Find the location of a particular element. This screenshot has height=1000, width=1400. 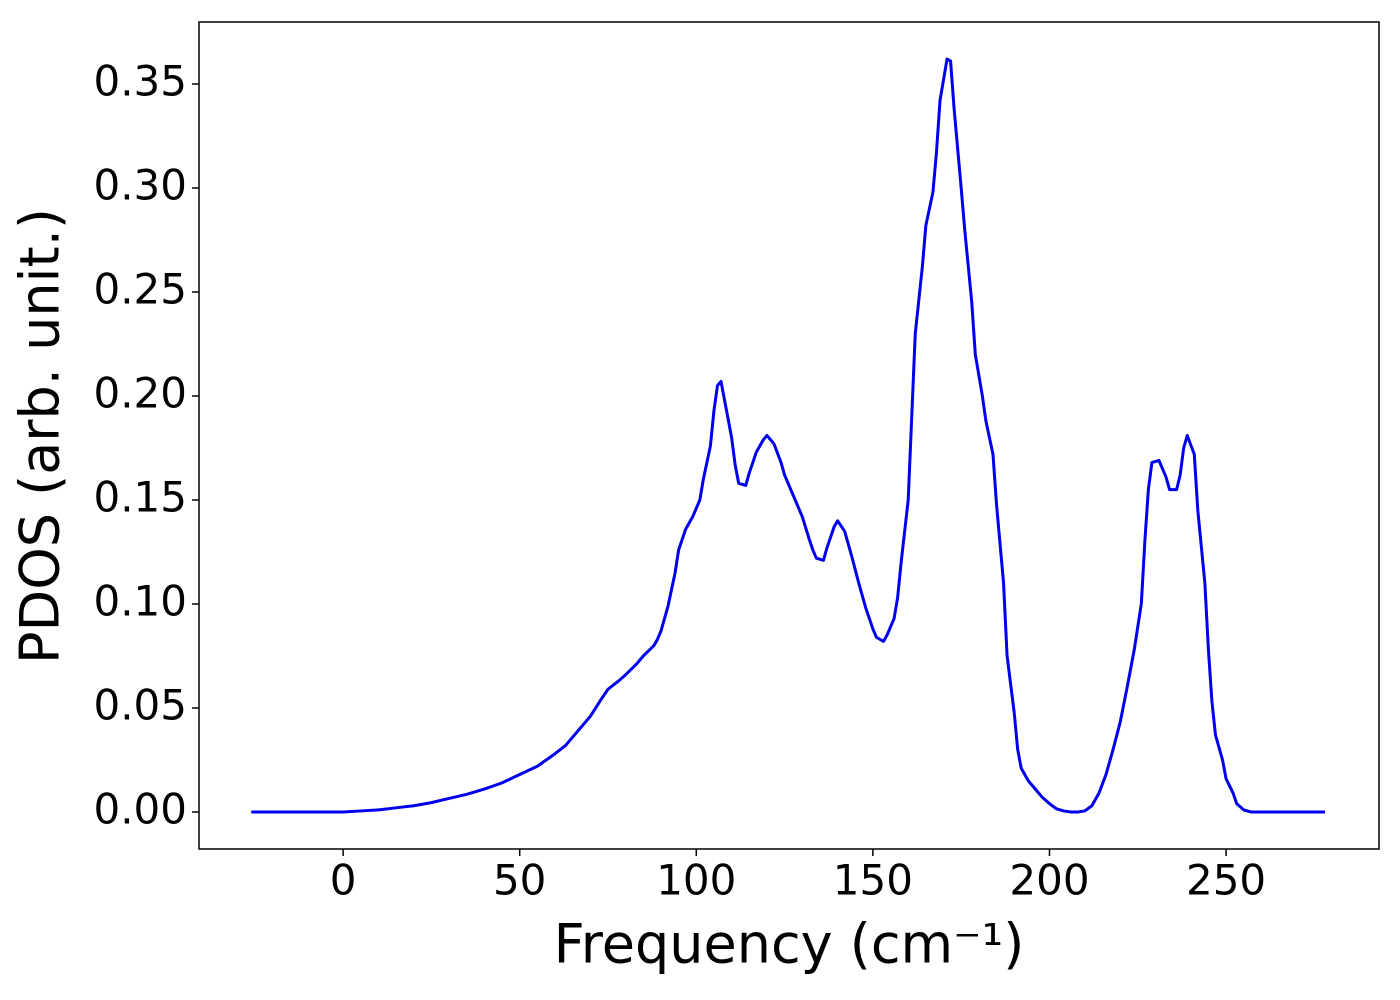

y-tick-label: 0.25 is located at coordinates (140, 288).